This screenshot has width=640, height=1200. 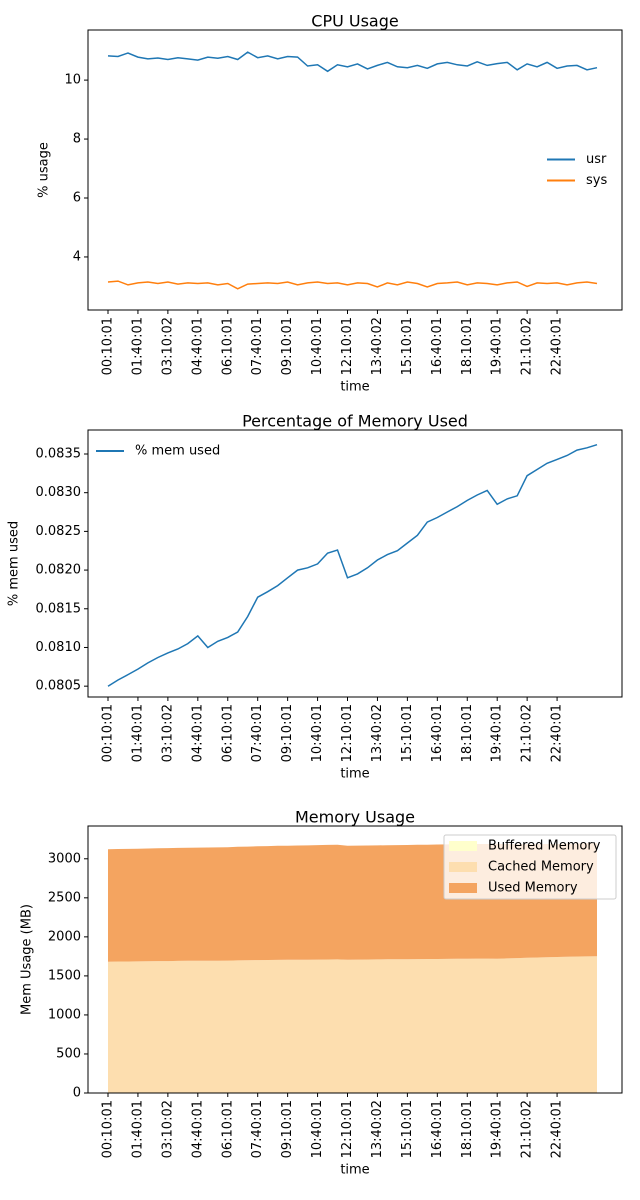 What do you see at coordinates (544, 846) in the screenshot?
I see `legend-label: Buffered Memory` at bounding box center [544, 846].